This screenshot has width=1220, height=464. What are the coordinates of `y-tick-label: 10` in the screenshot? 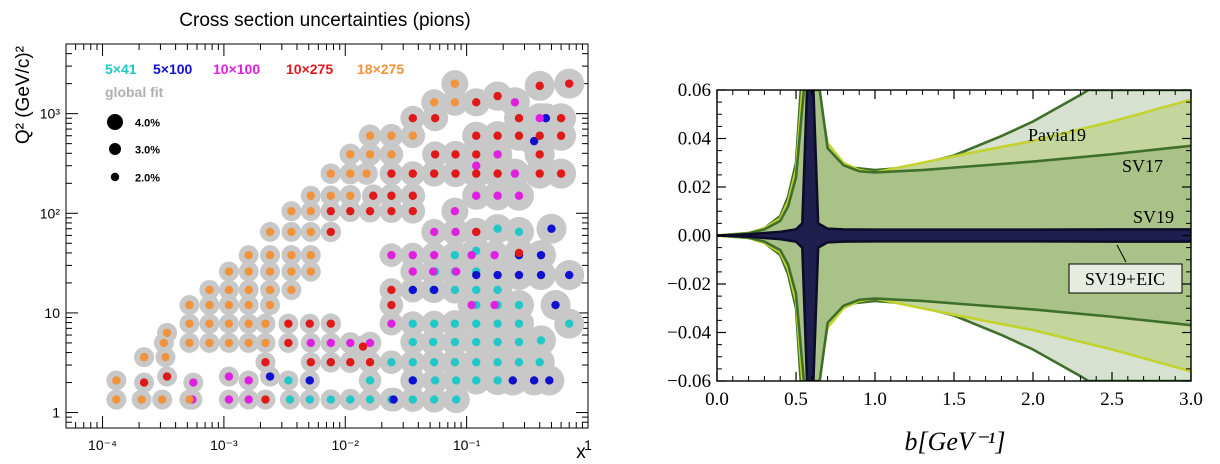 It's located at (52, 313).